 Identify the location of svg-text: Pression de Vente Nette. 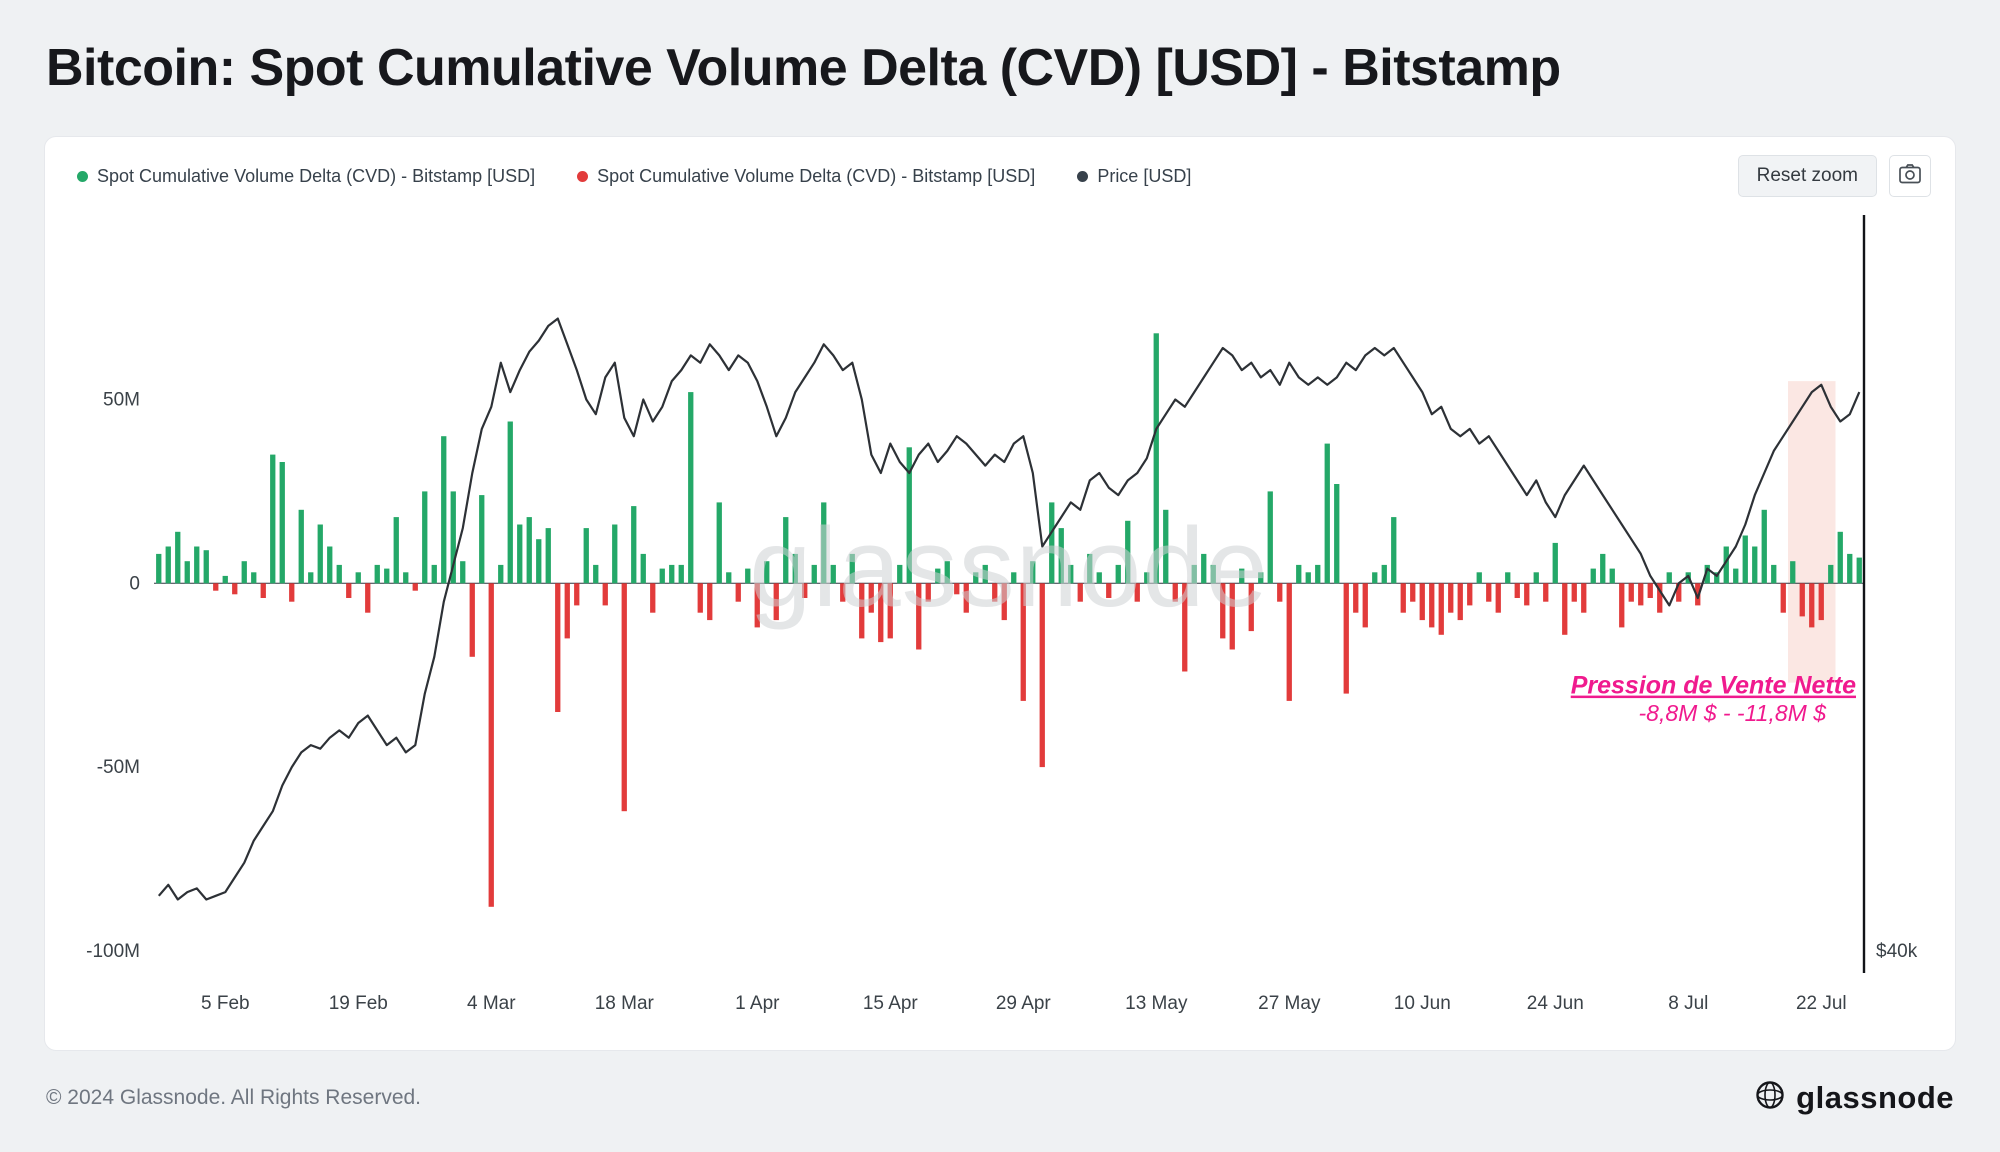
(1713, 686).